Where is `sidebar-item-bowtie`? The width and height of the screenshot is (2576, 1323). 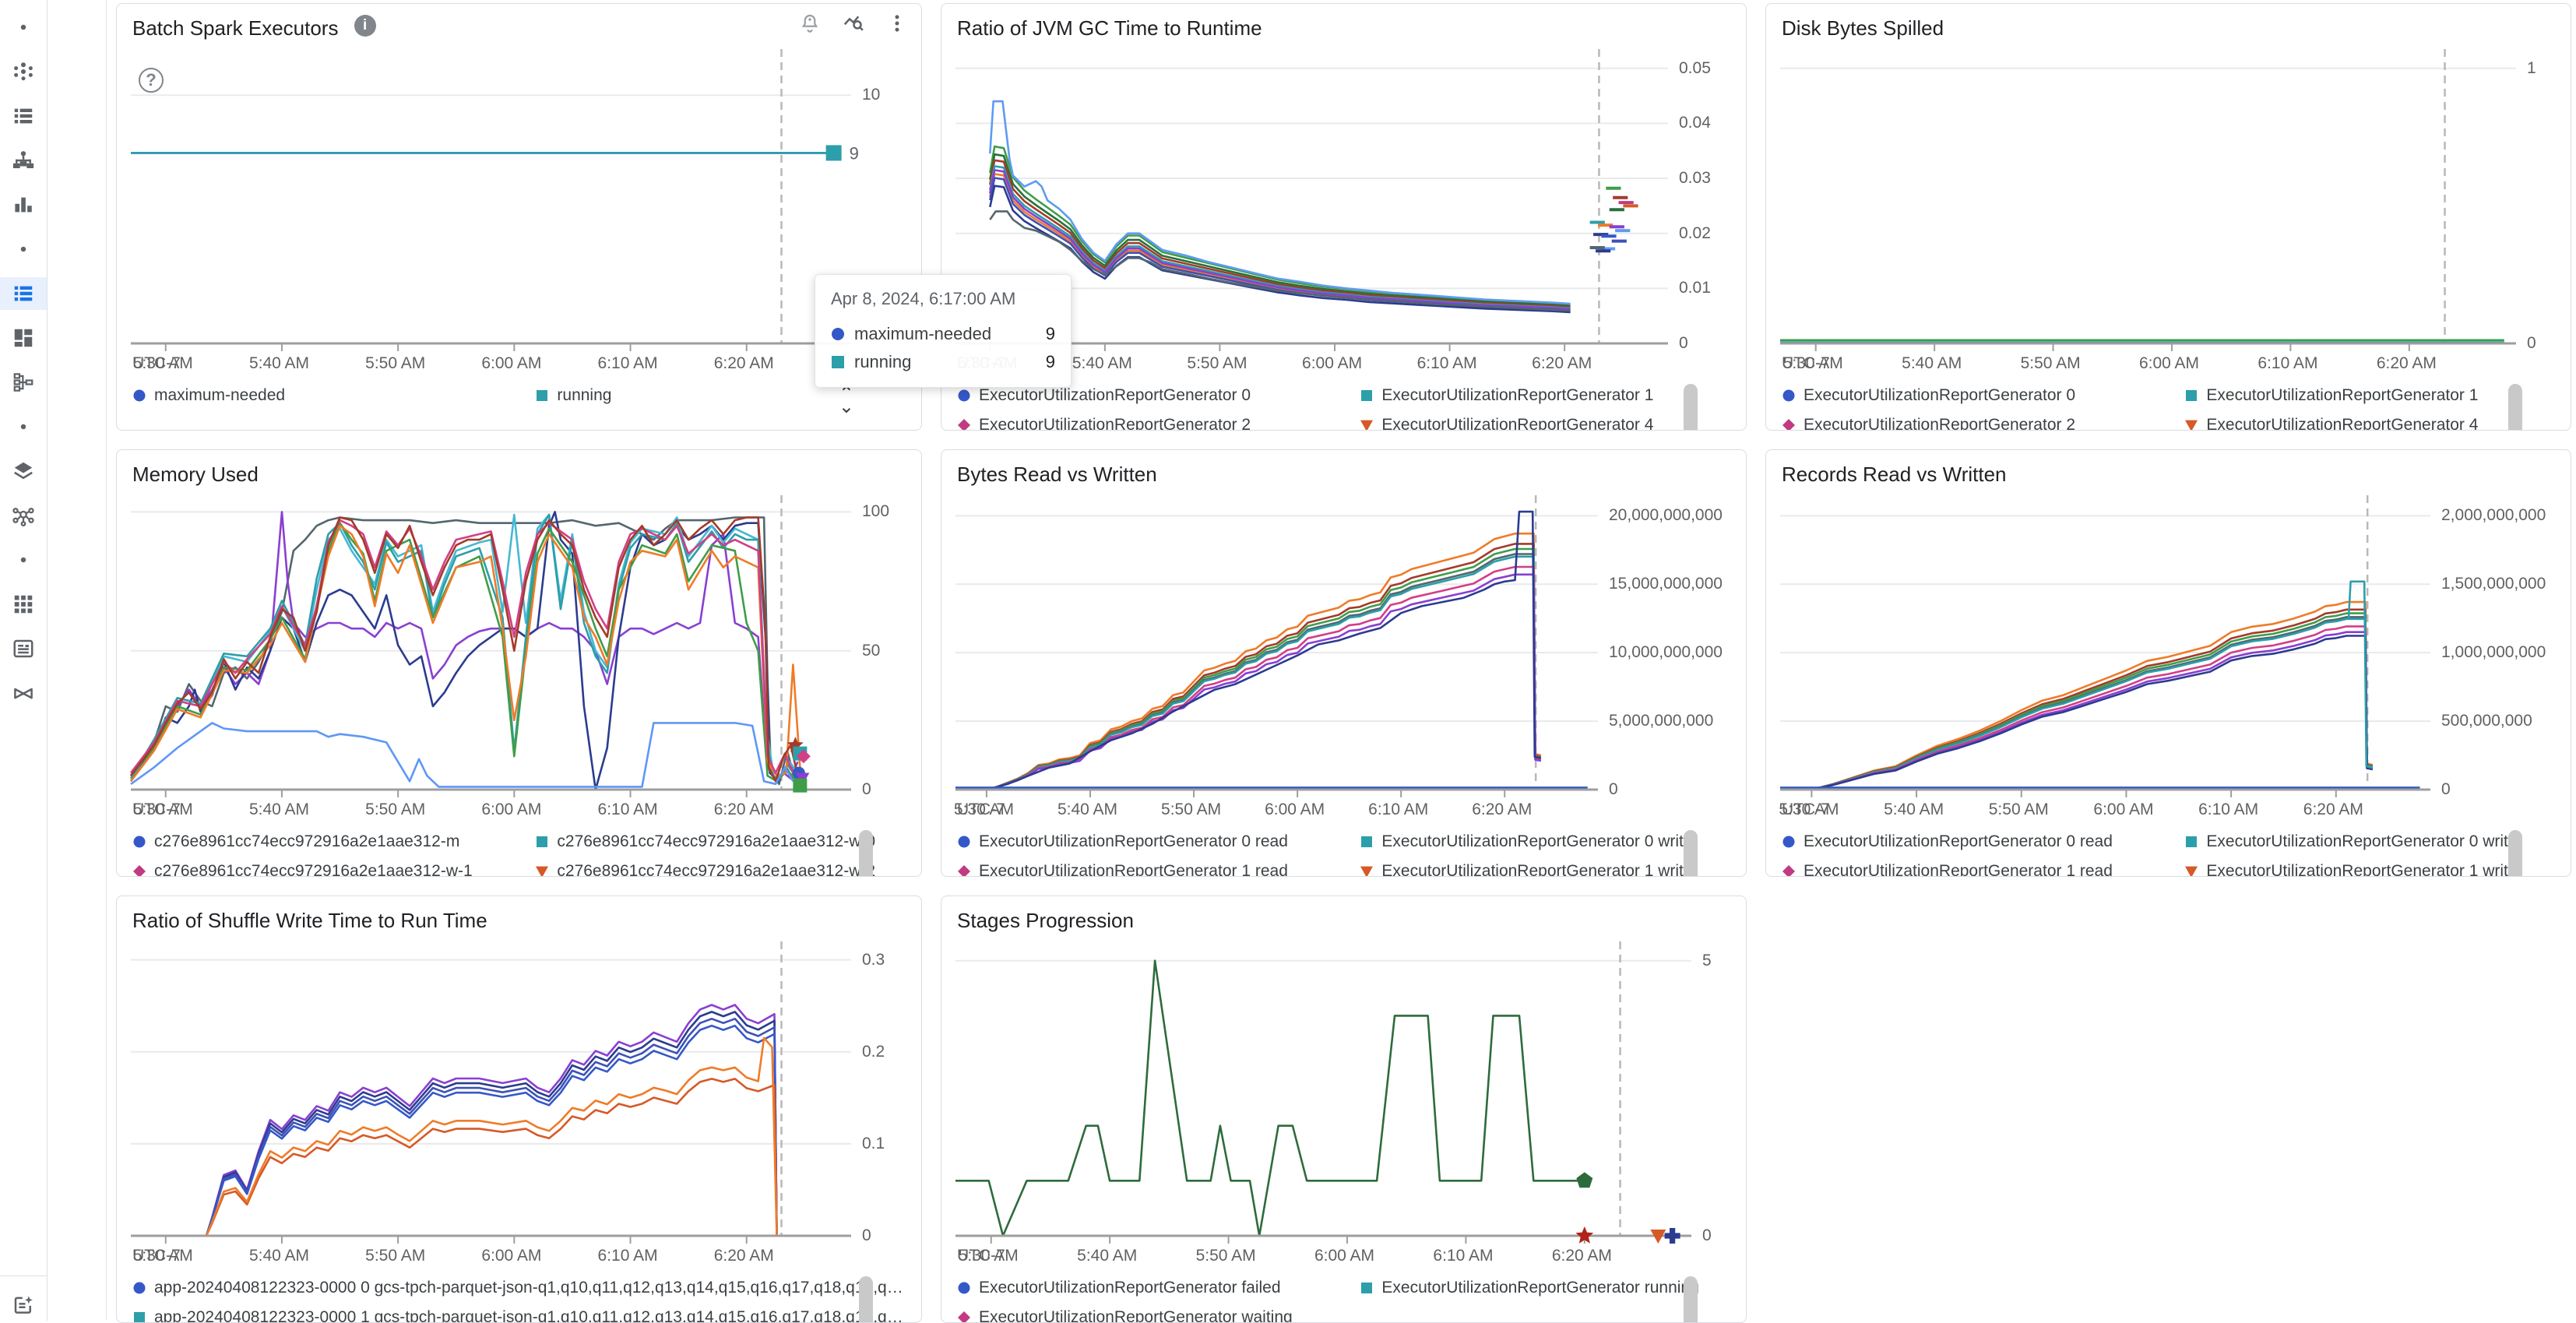
sidebar-item-bowtie is located at coordinates (23, 693).